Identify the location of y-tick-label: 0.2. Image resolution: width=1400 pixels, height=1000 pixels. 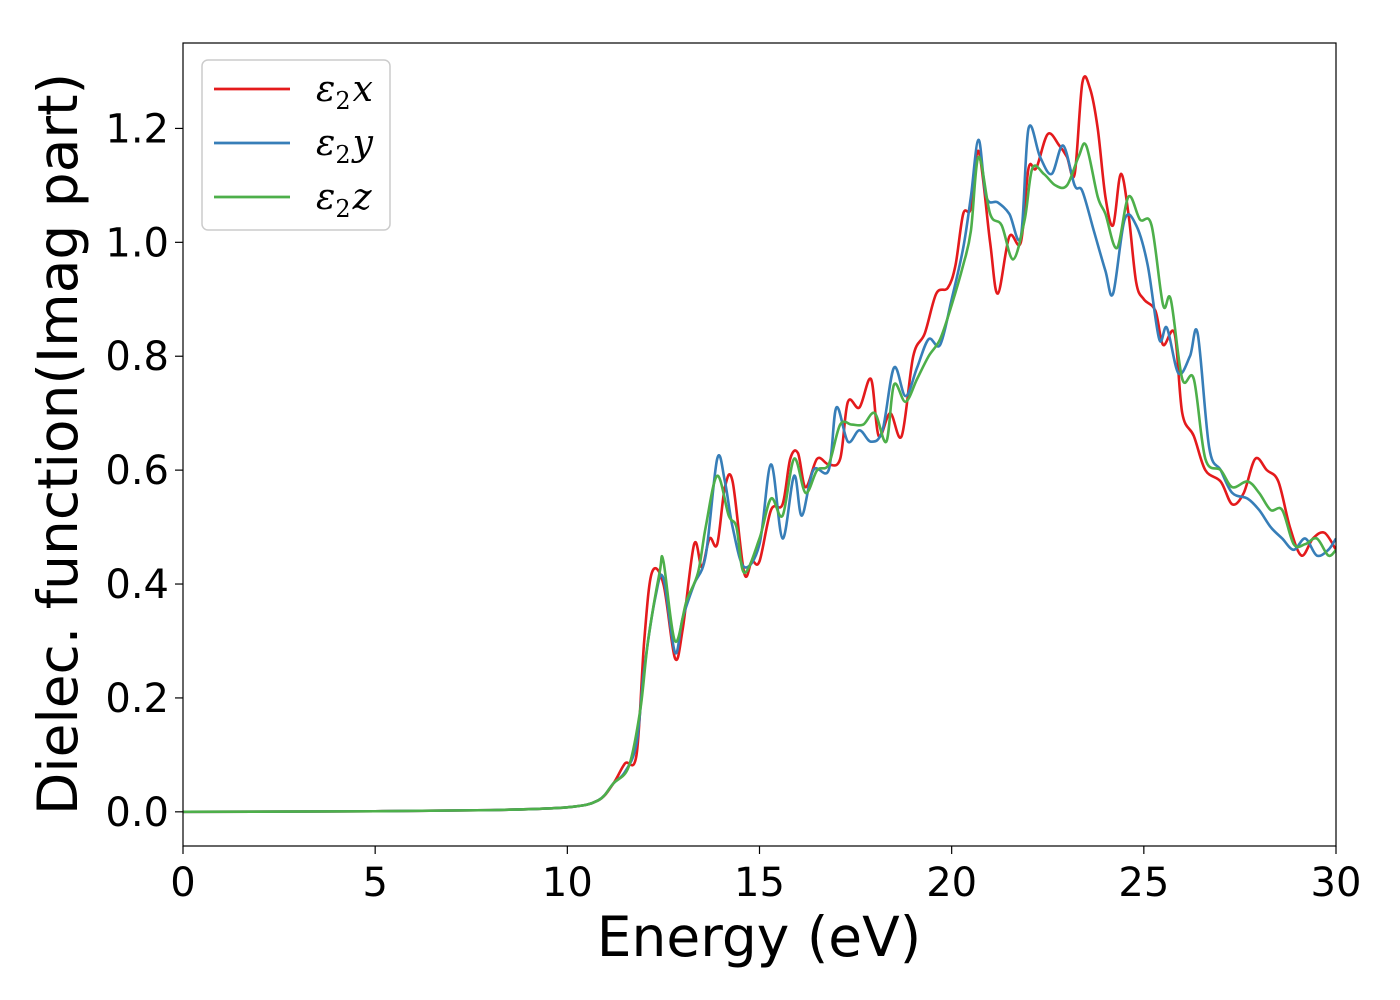
(137, 699).